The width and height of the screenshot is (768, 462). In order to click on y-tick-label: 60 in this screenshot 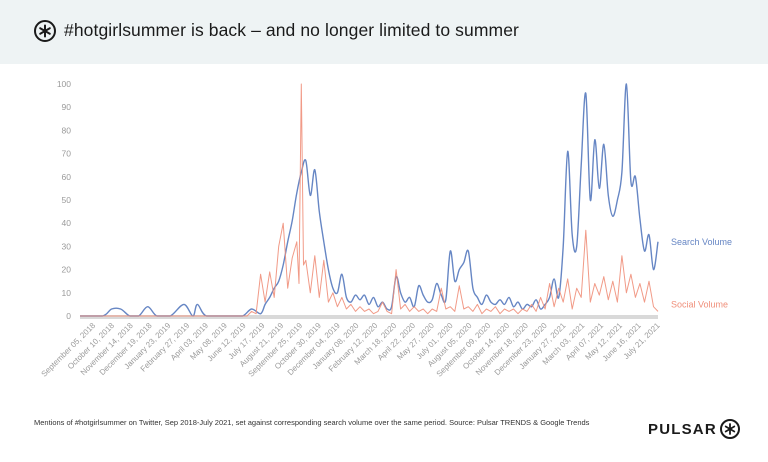, I will do `click(67, 177)`.